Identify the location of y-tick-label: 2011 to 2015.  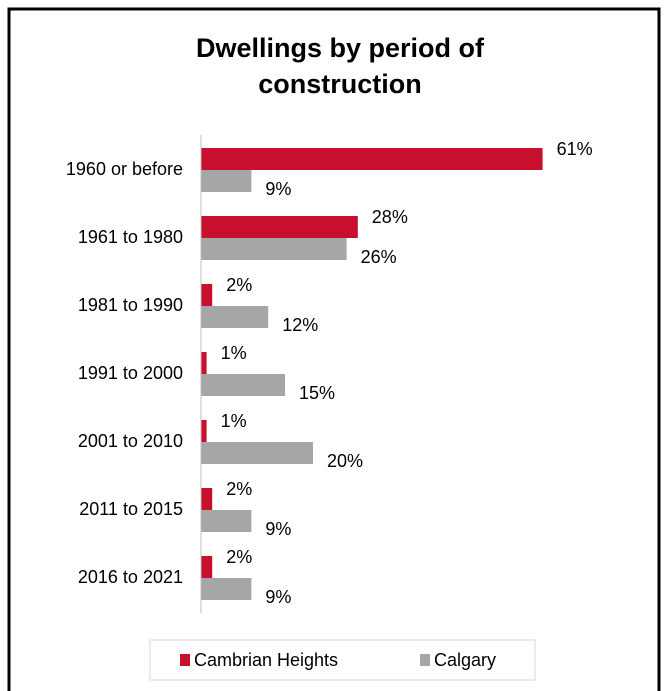
(131, 509).